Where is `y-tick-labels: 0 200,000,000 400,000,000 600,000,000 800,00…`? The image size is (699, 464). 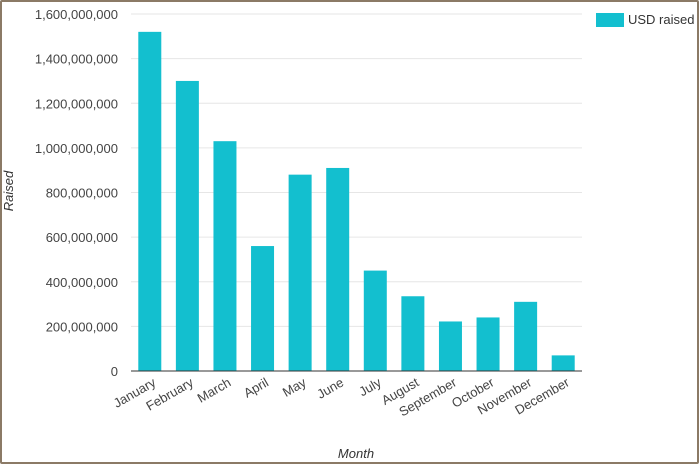 y-tick-labels: 0 200,000,000 400,000,000 600,000,000 800,00… is located at coordinates (76, 193).